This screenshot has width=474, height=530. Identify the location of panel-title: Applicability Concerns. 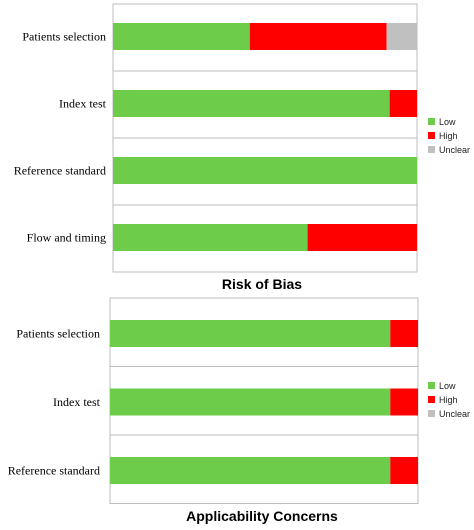
(262, 516).